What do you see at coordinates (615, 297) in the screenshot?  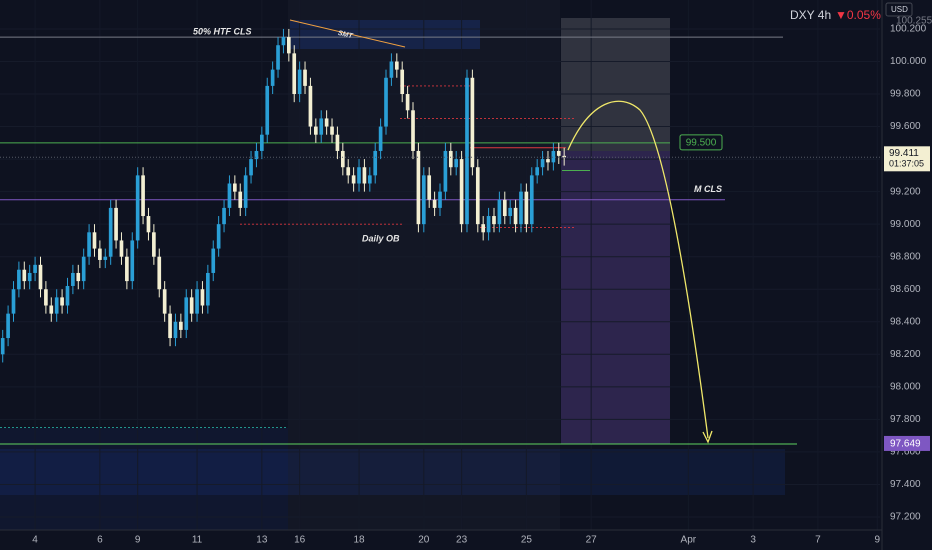 I see `stop-box` at bounding box center [615, 297].